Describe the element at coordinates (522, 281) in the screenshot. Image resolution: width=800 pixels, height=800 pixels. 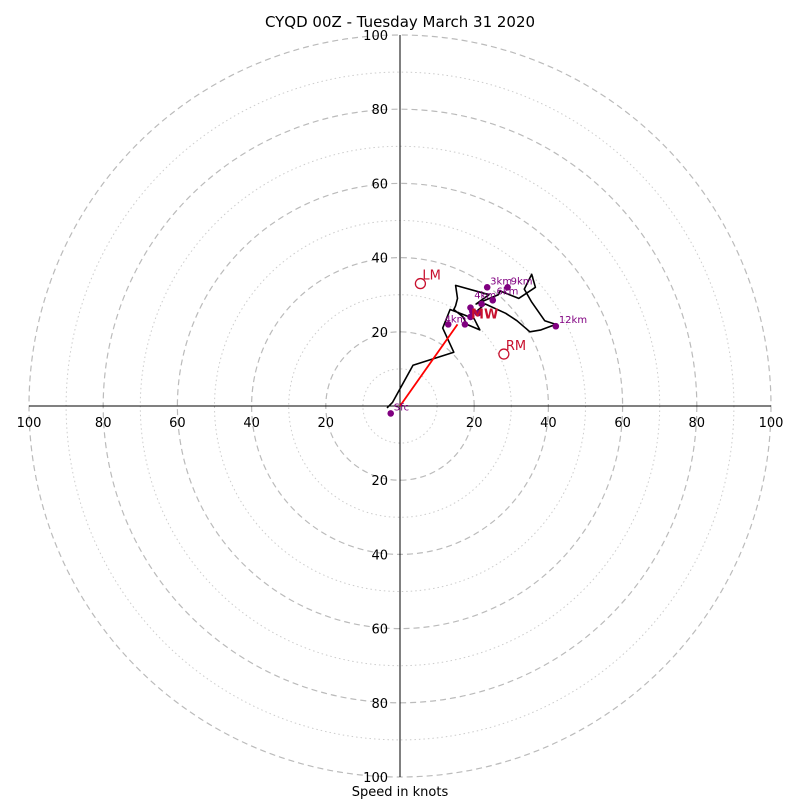
I see `height-label: 9km` at that location.